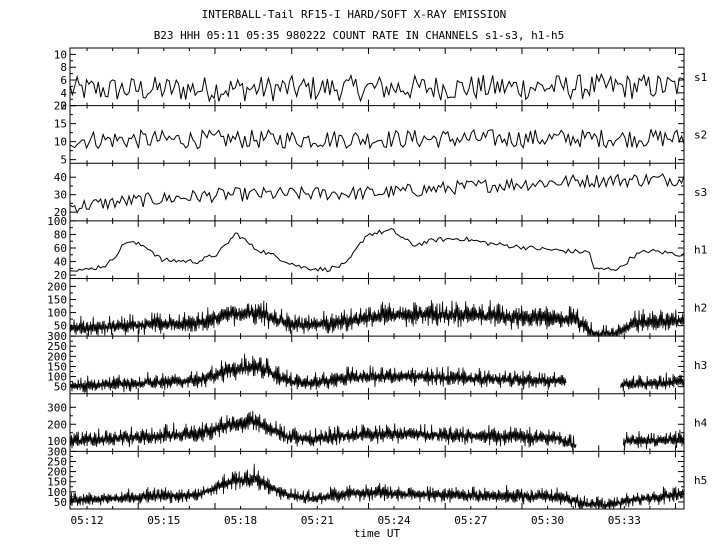 The width and height of the screenshot is (720, 550). What do you see at coordinates (377, 533) in the screenshot?
I see `x-axis-label: time UT` at bounding box center [377, 533].